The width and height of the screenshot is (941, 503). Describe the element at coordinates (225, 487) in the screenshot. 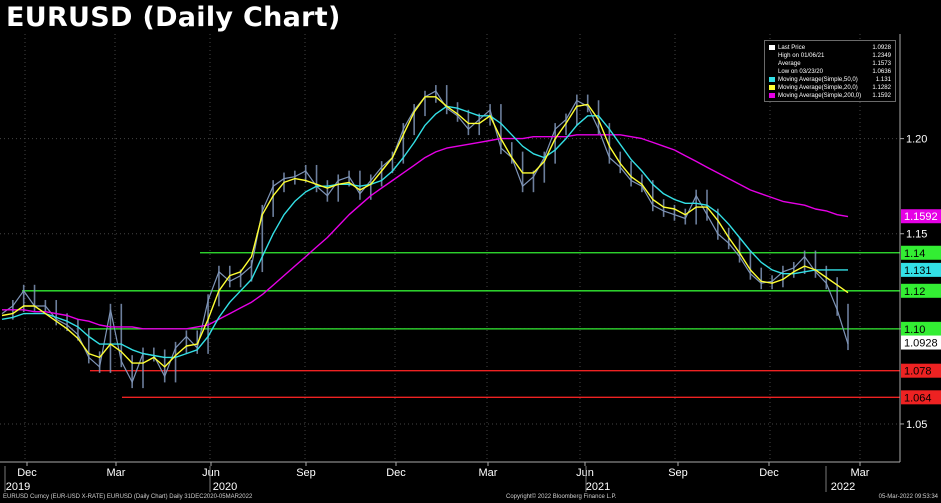

I see `year-label-2020: 2020` at that location.